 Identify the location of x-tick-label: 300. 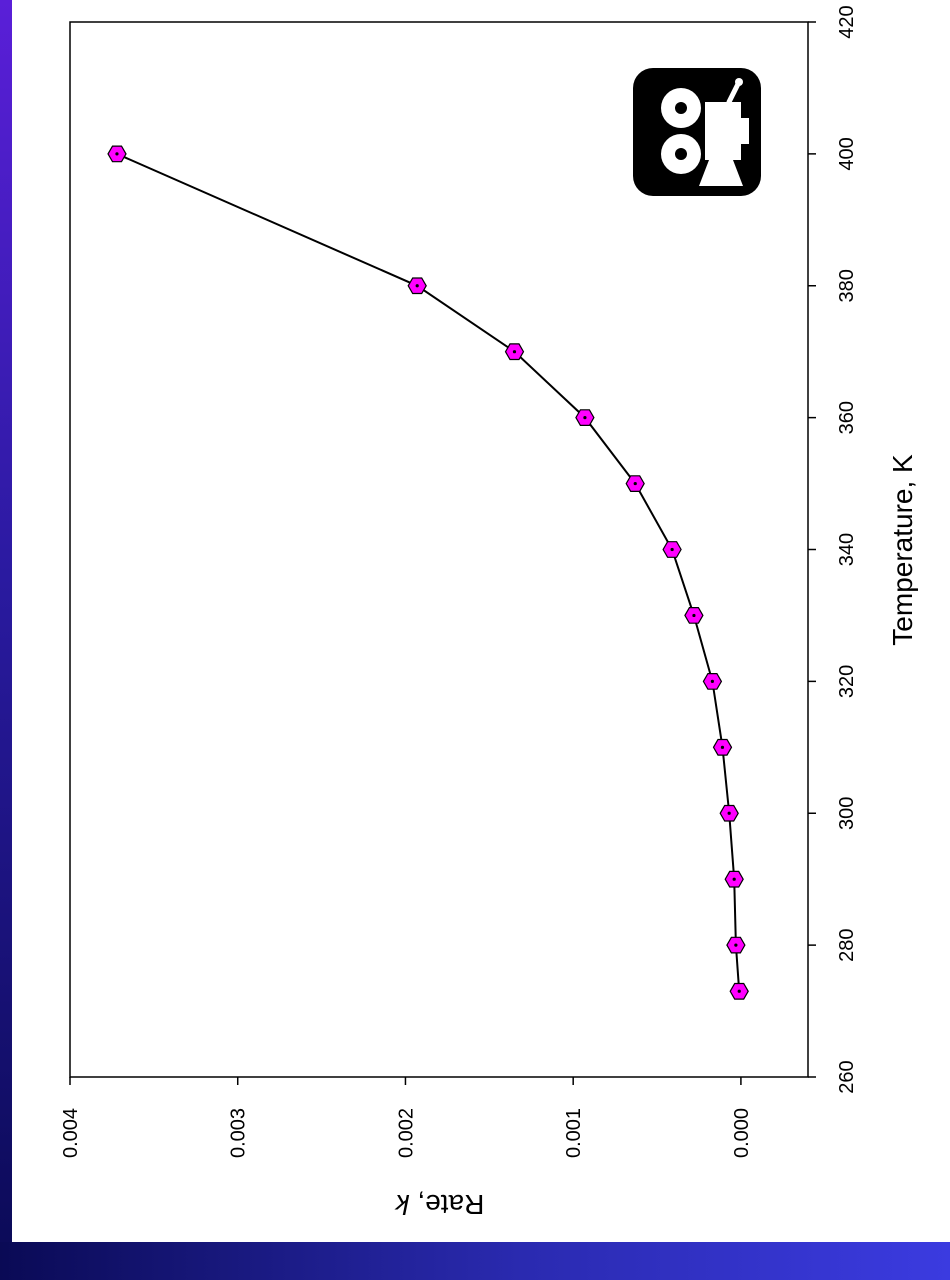
(847, 813).